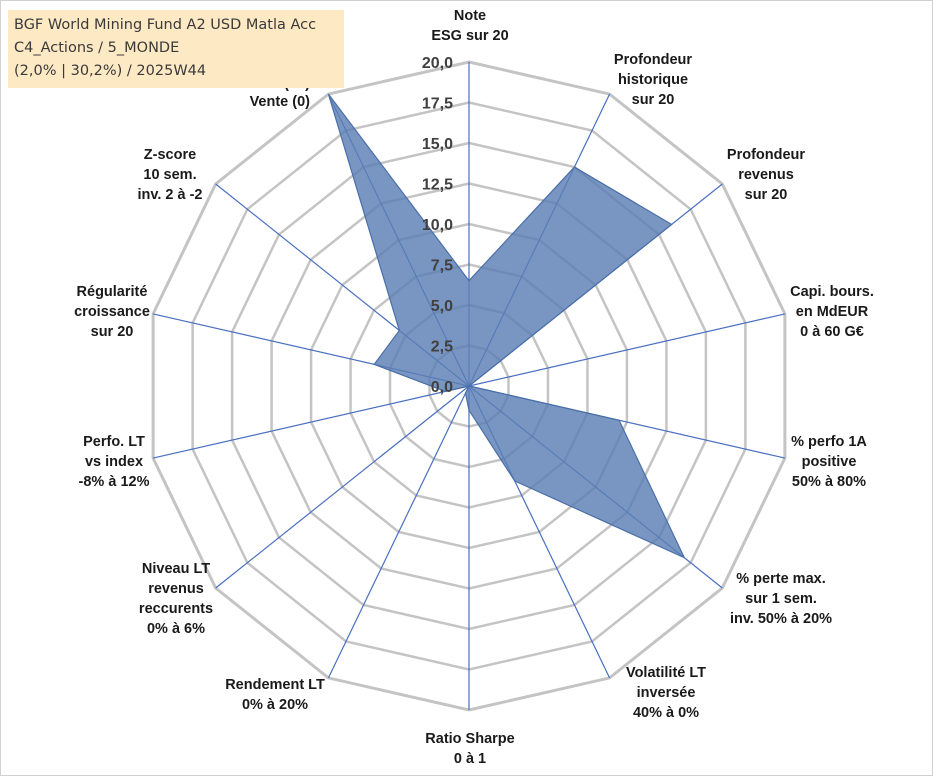 Image resolution: width=933 pixels, height=776 pixels. What do you see at coordinates (437, 104) in the screenshot?
I see `tick-label-7: 17,5` at bounding box center [437, 104].